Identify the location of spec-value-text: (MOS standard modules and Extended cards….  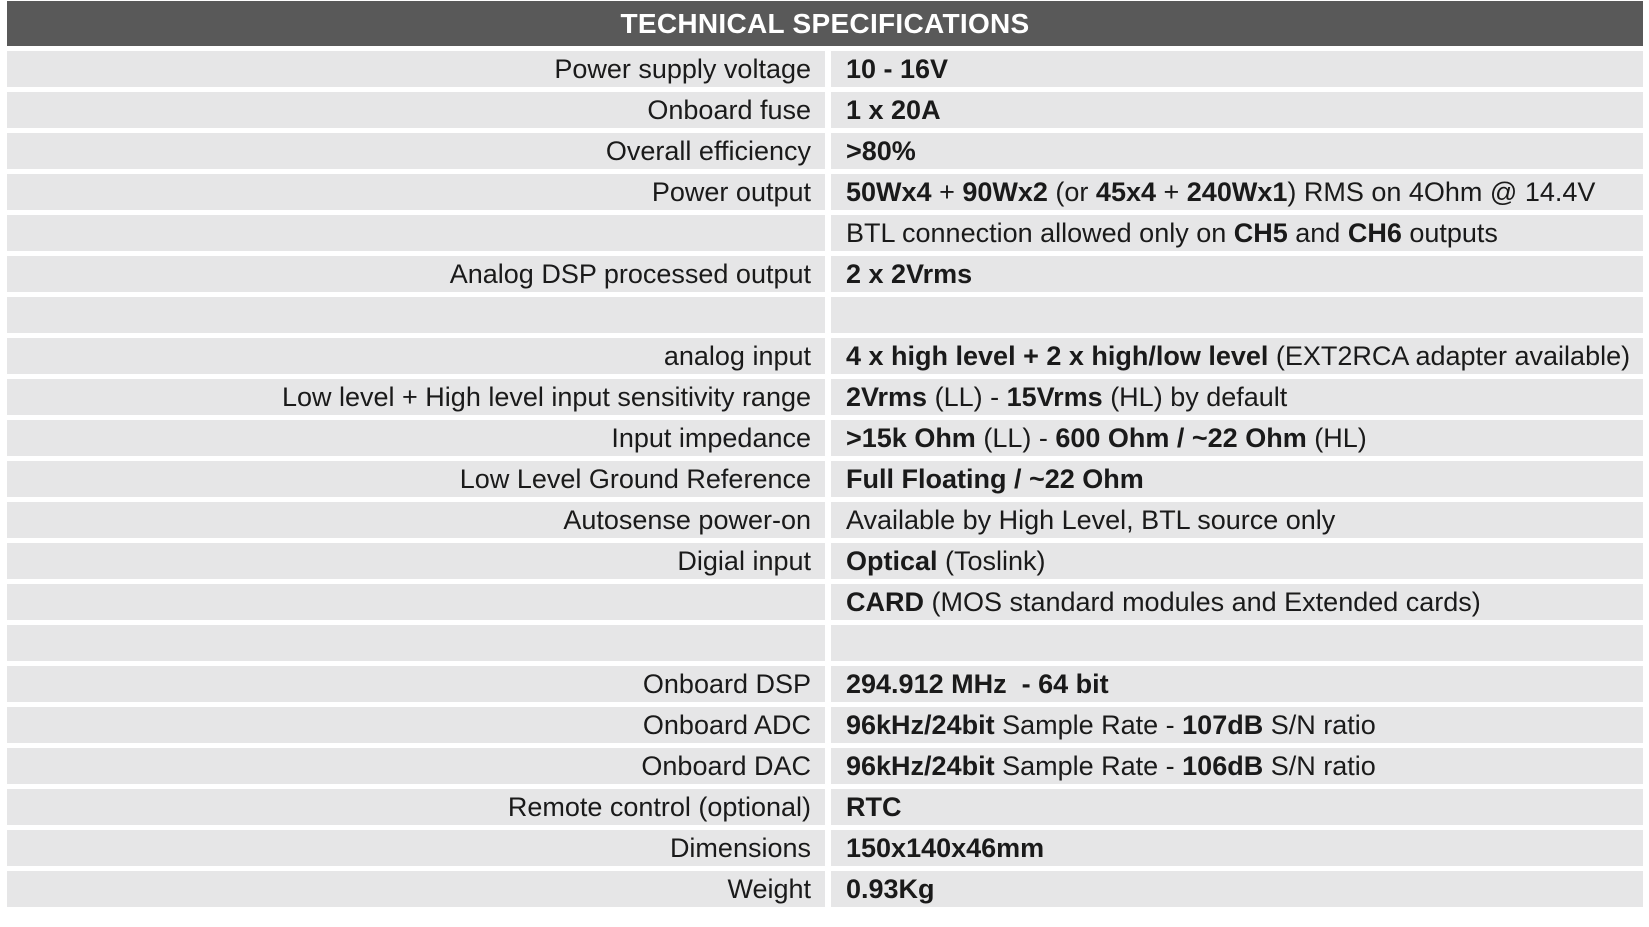
(1202, 601).